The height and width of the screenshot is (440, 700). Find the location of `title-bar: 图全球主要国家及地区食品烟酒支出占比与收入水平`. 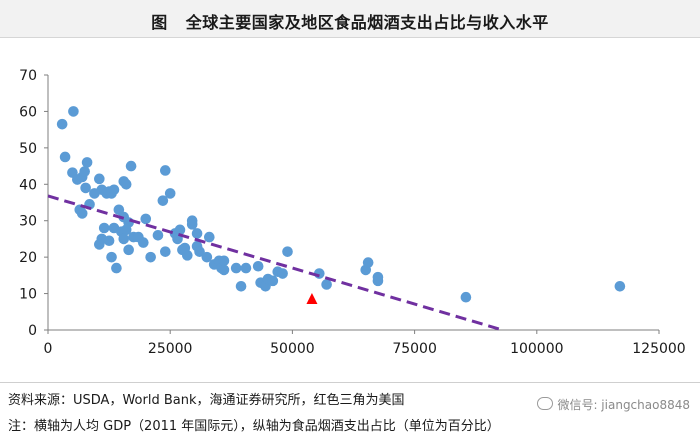

title-bar: 图全球主要国家及地区食品烟酒支出占比与收入水平 is located at coordinates (350, 19).